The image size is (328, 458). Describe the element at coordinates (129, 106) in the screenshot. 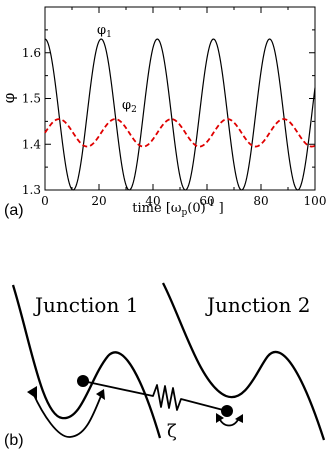

I see `series-label-phi2: φ2` at that location.